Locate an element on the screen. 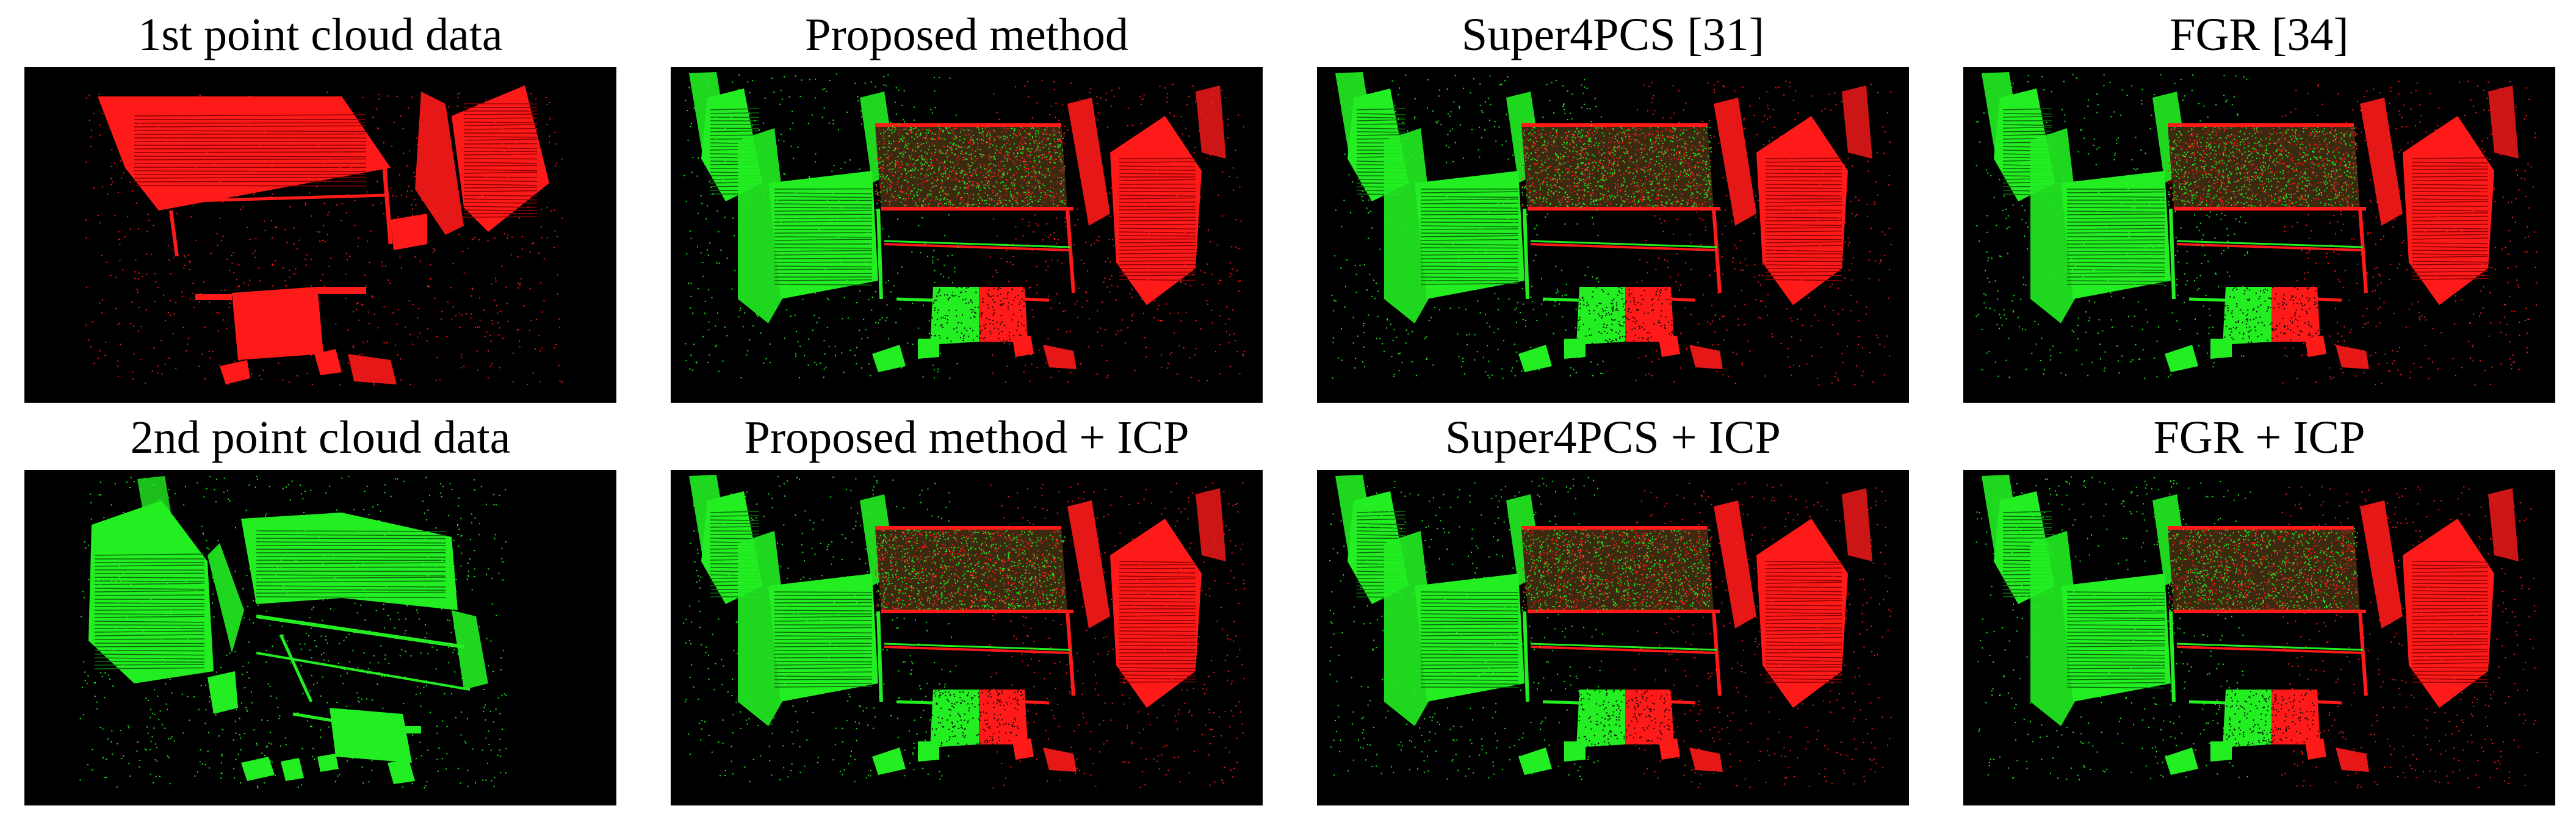 The width and height of the screenshot is (2576, 825). point-cloud-render-target is located at coordinates (293, 632).